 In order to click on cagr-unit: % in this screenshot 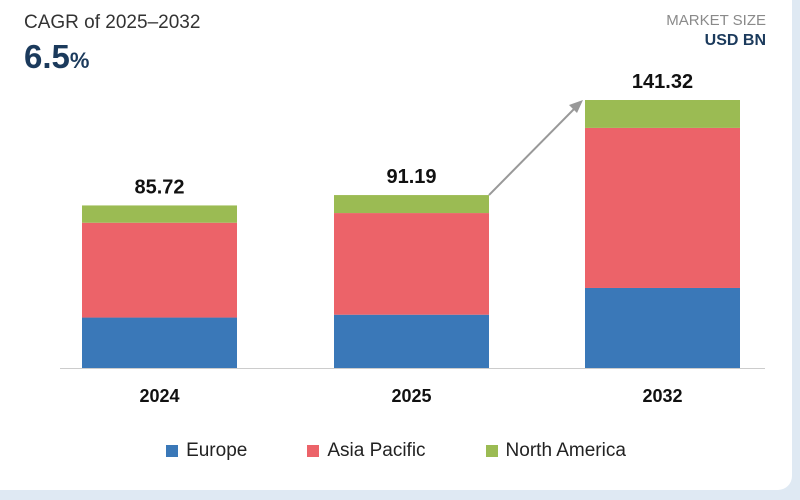, I will do `click(79, 60)`.